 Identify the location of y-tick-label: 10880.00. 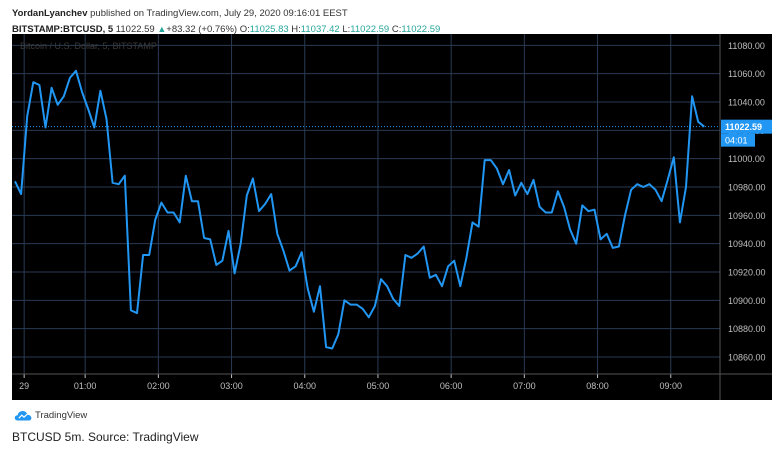
(747, 329).